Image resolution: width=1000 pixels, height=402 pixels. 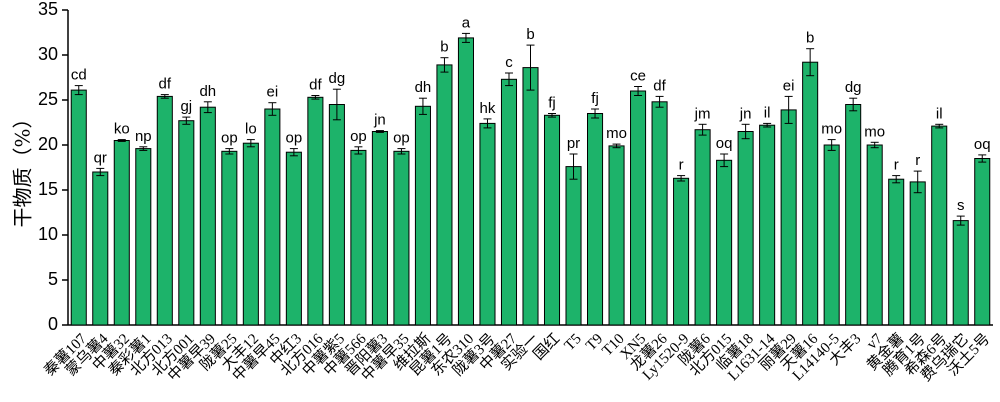 I want to click on significance-letter: cd, so click(x=79, y=75).